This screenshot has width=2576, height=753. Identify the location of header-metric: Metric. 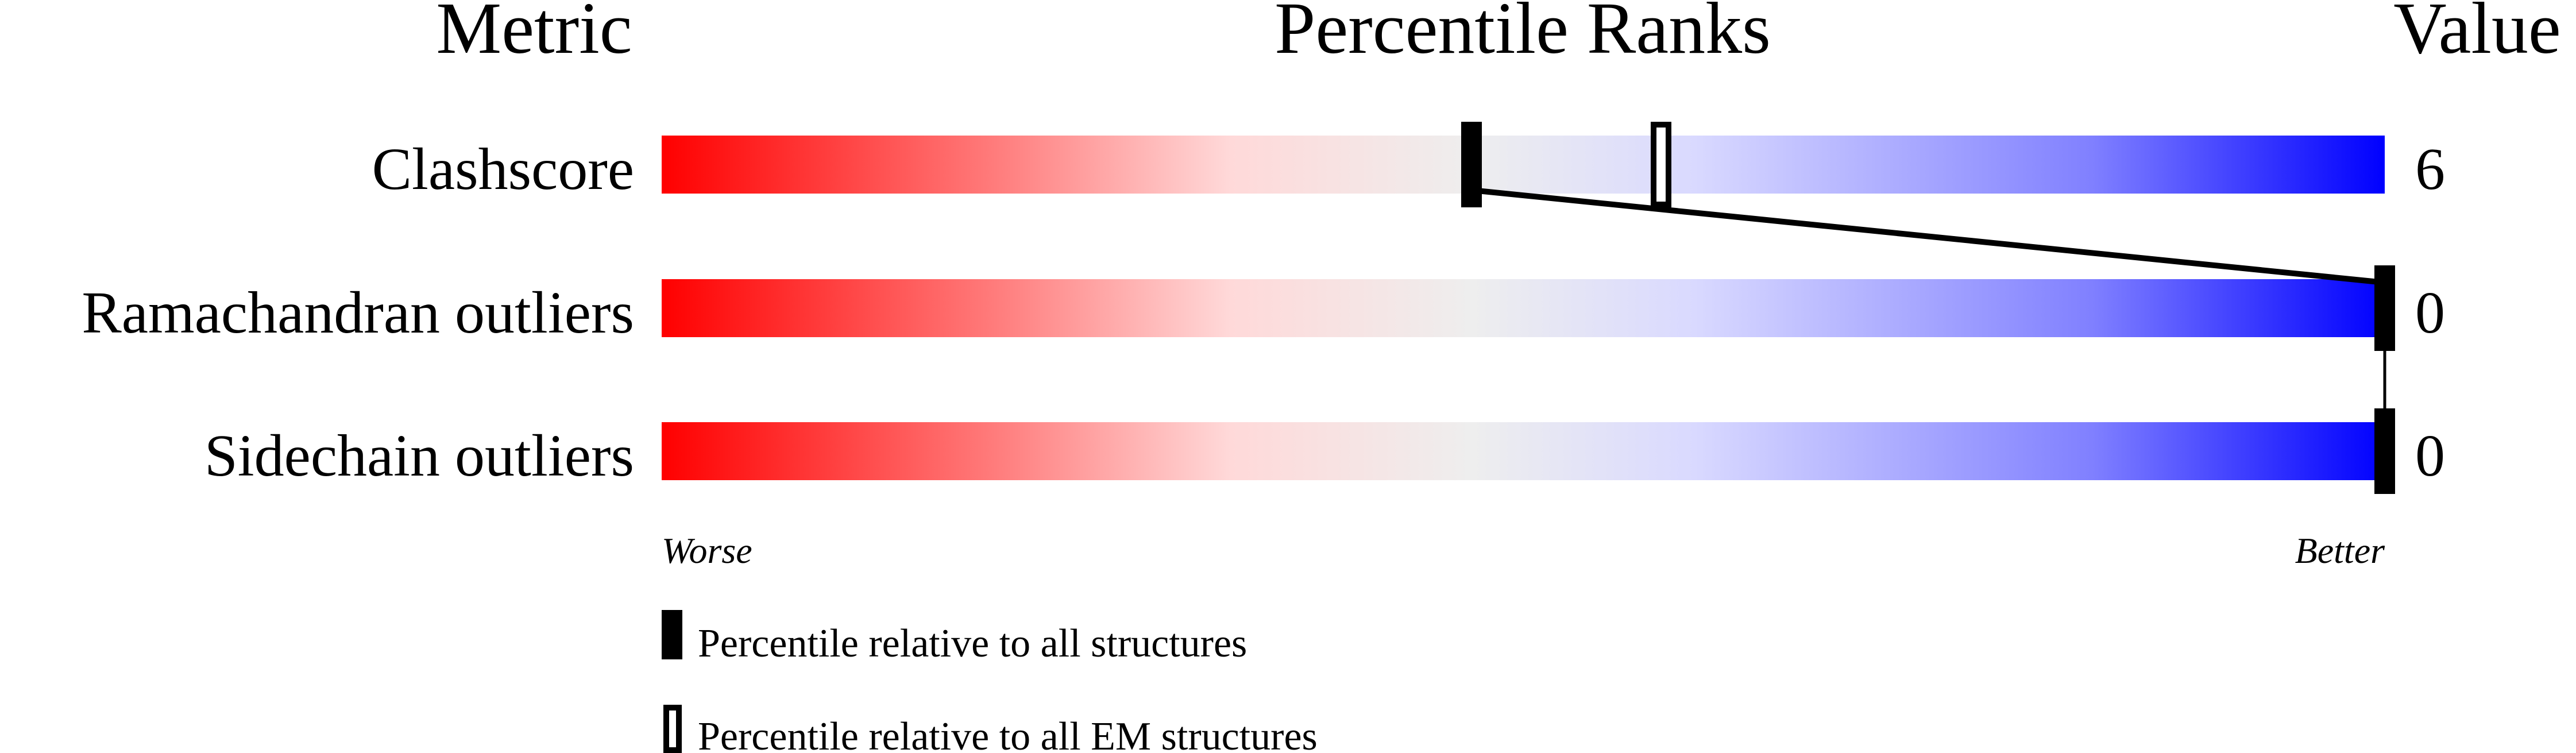
(534, 34).